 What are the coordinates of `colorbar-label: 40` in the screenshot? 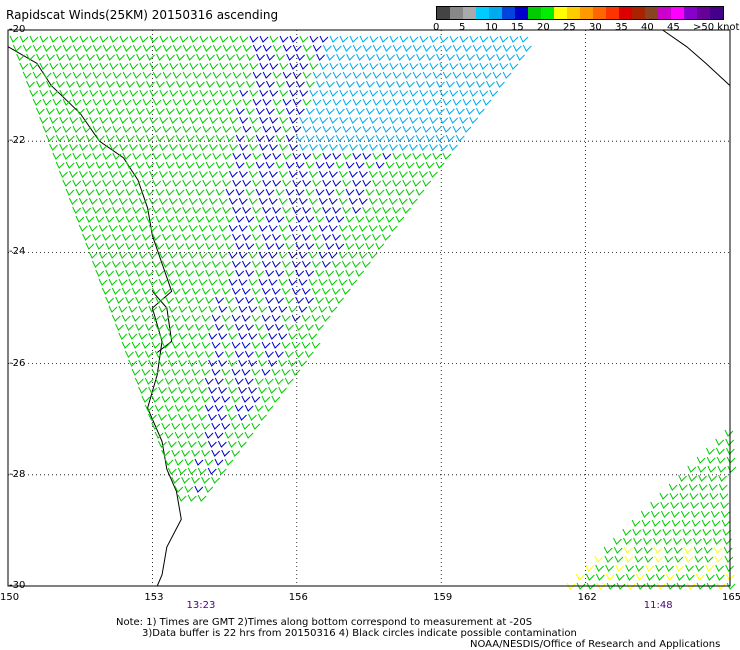 It's located at (647, 27).